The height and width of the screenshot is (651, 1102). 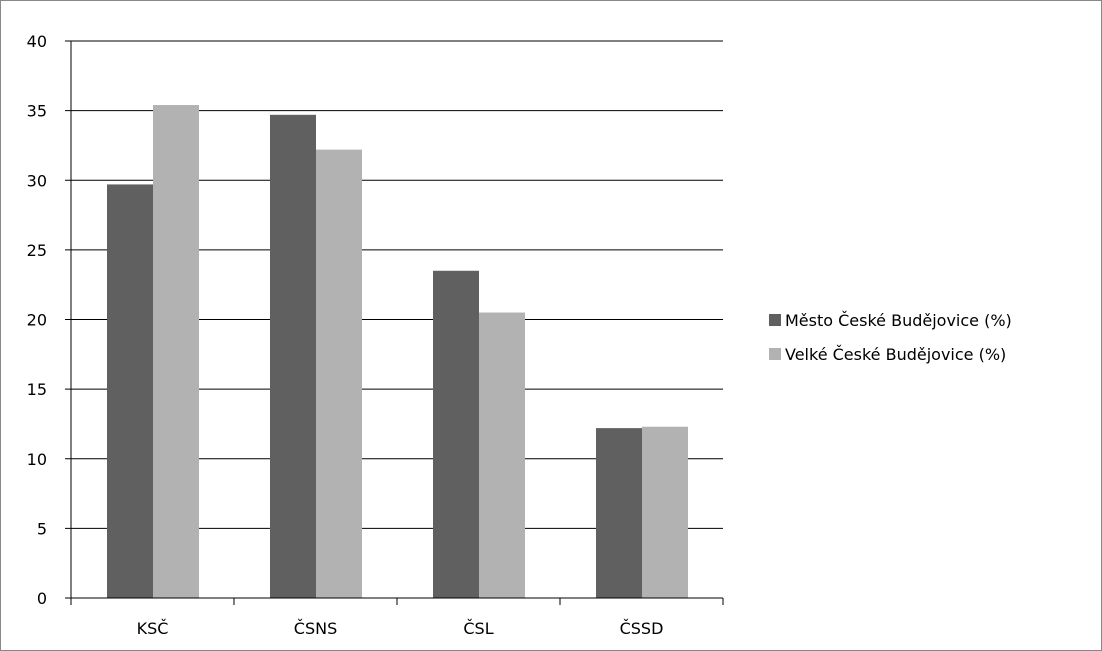 I want to click on y-tick-label-40: 40, so click(x=37, y=41).